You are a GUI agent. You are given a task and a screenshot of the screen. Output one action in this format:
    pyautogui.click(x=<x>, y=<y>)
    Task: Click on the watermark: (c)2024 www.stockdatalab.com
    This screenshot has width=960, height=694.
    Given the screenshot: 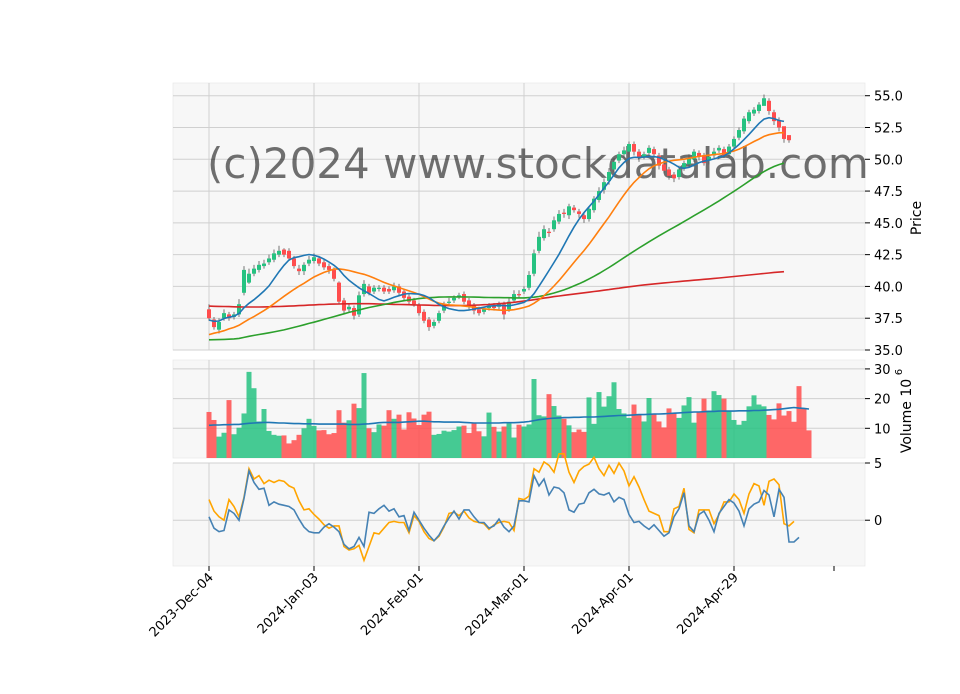 What is the action you would take?
    pyautogui.click(x=538, y=163)
    